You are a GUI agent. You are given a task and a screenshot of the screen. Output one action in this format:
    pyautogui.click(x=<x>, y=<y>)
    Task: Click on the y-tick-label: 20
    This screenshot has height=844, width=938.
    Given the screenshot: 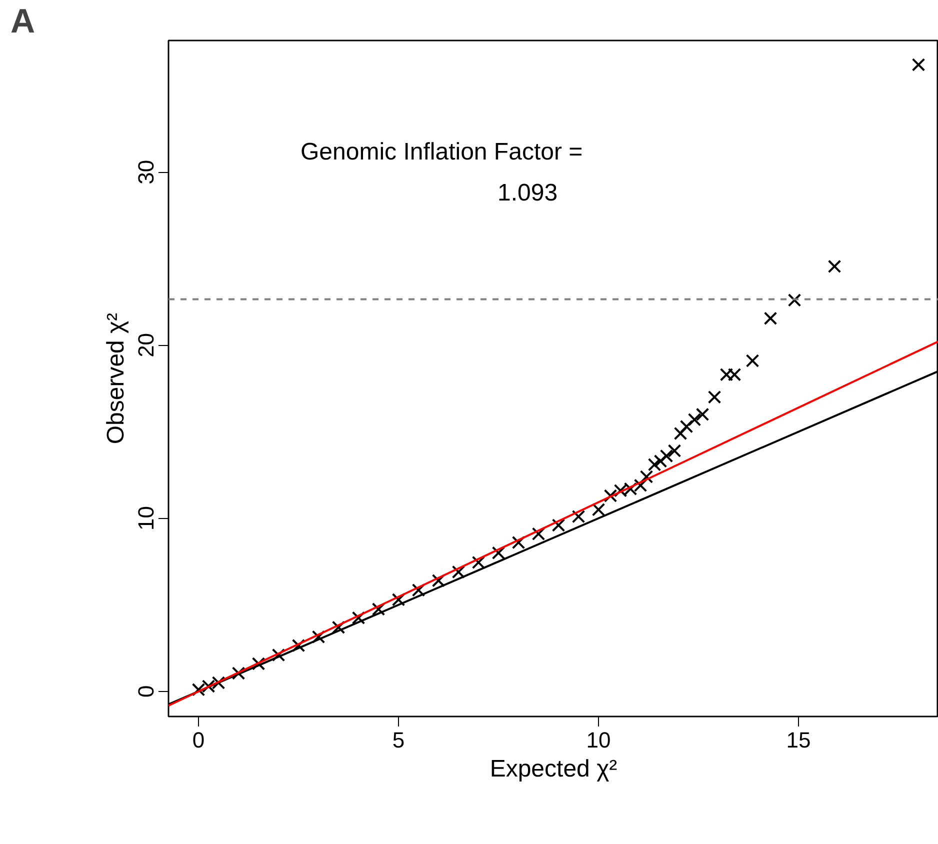 What is the action you would take?
    pyautogui.click(x=146, y=345)
    